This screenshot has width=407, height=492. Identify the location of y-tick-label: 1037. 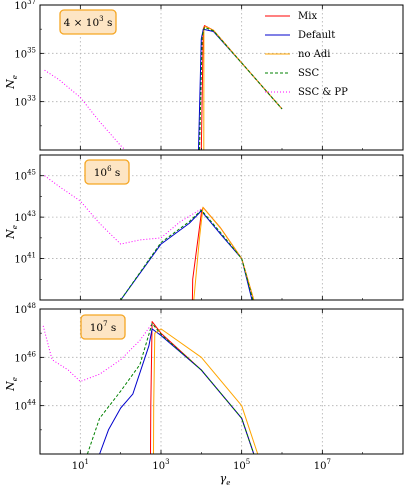
(25, 6).